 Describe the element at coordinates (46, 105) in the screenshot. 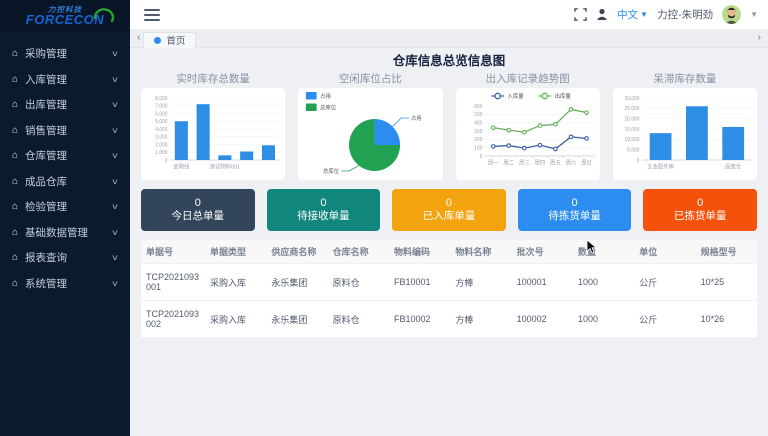

I see `sidebar-item-label: 出库管理` at that location.